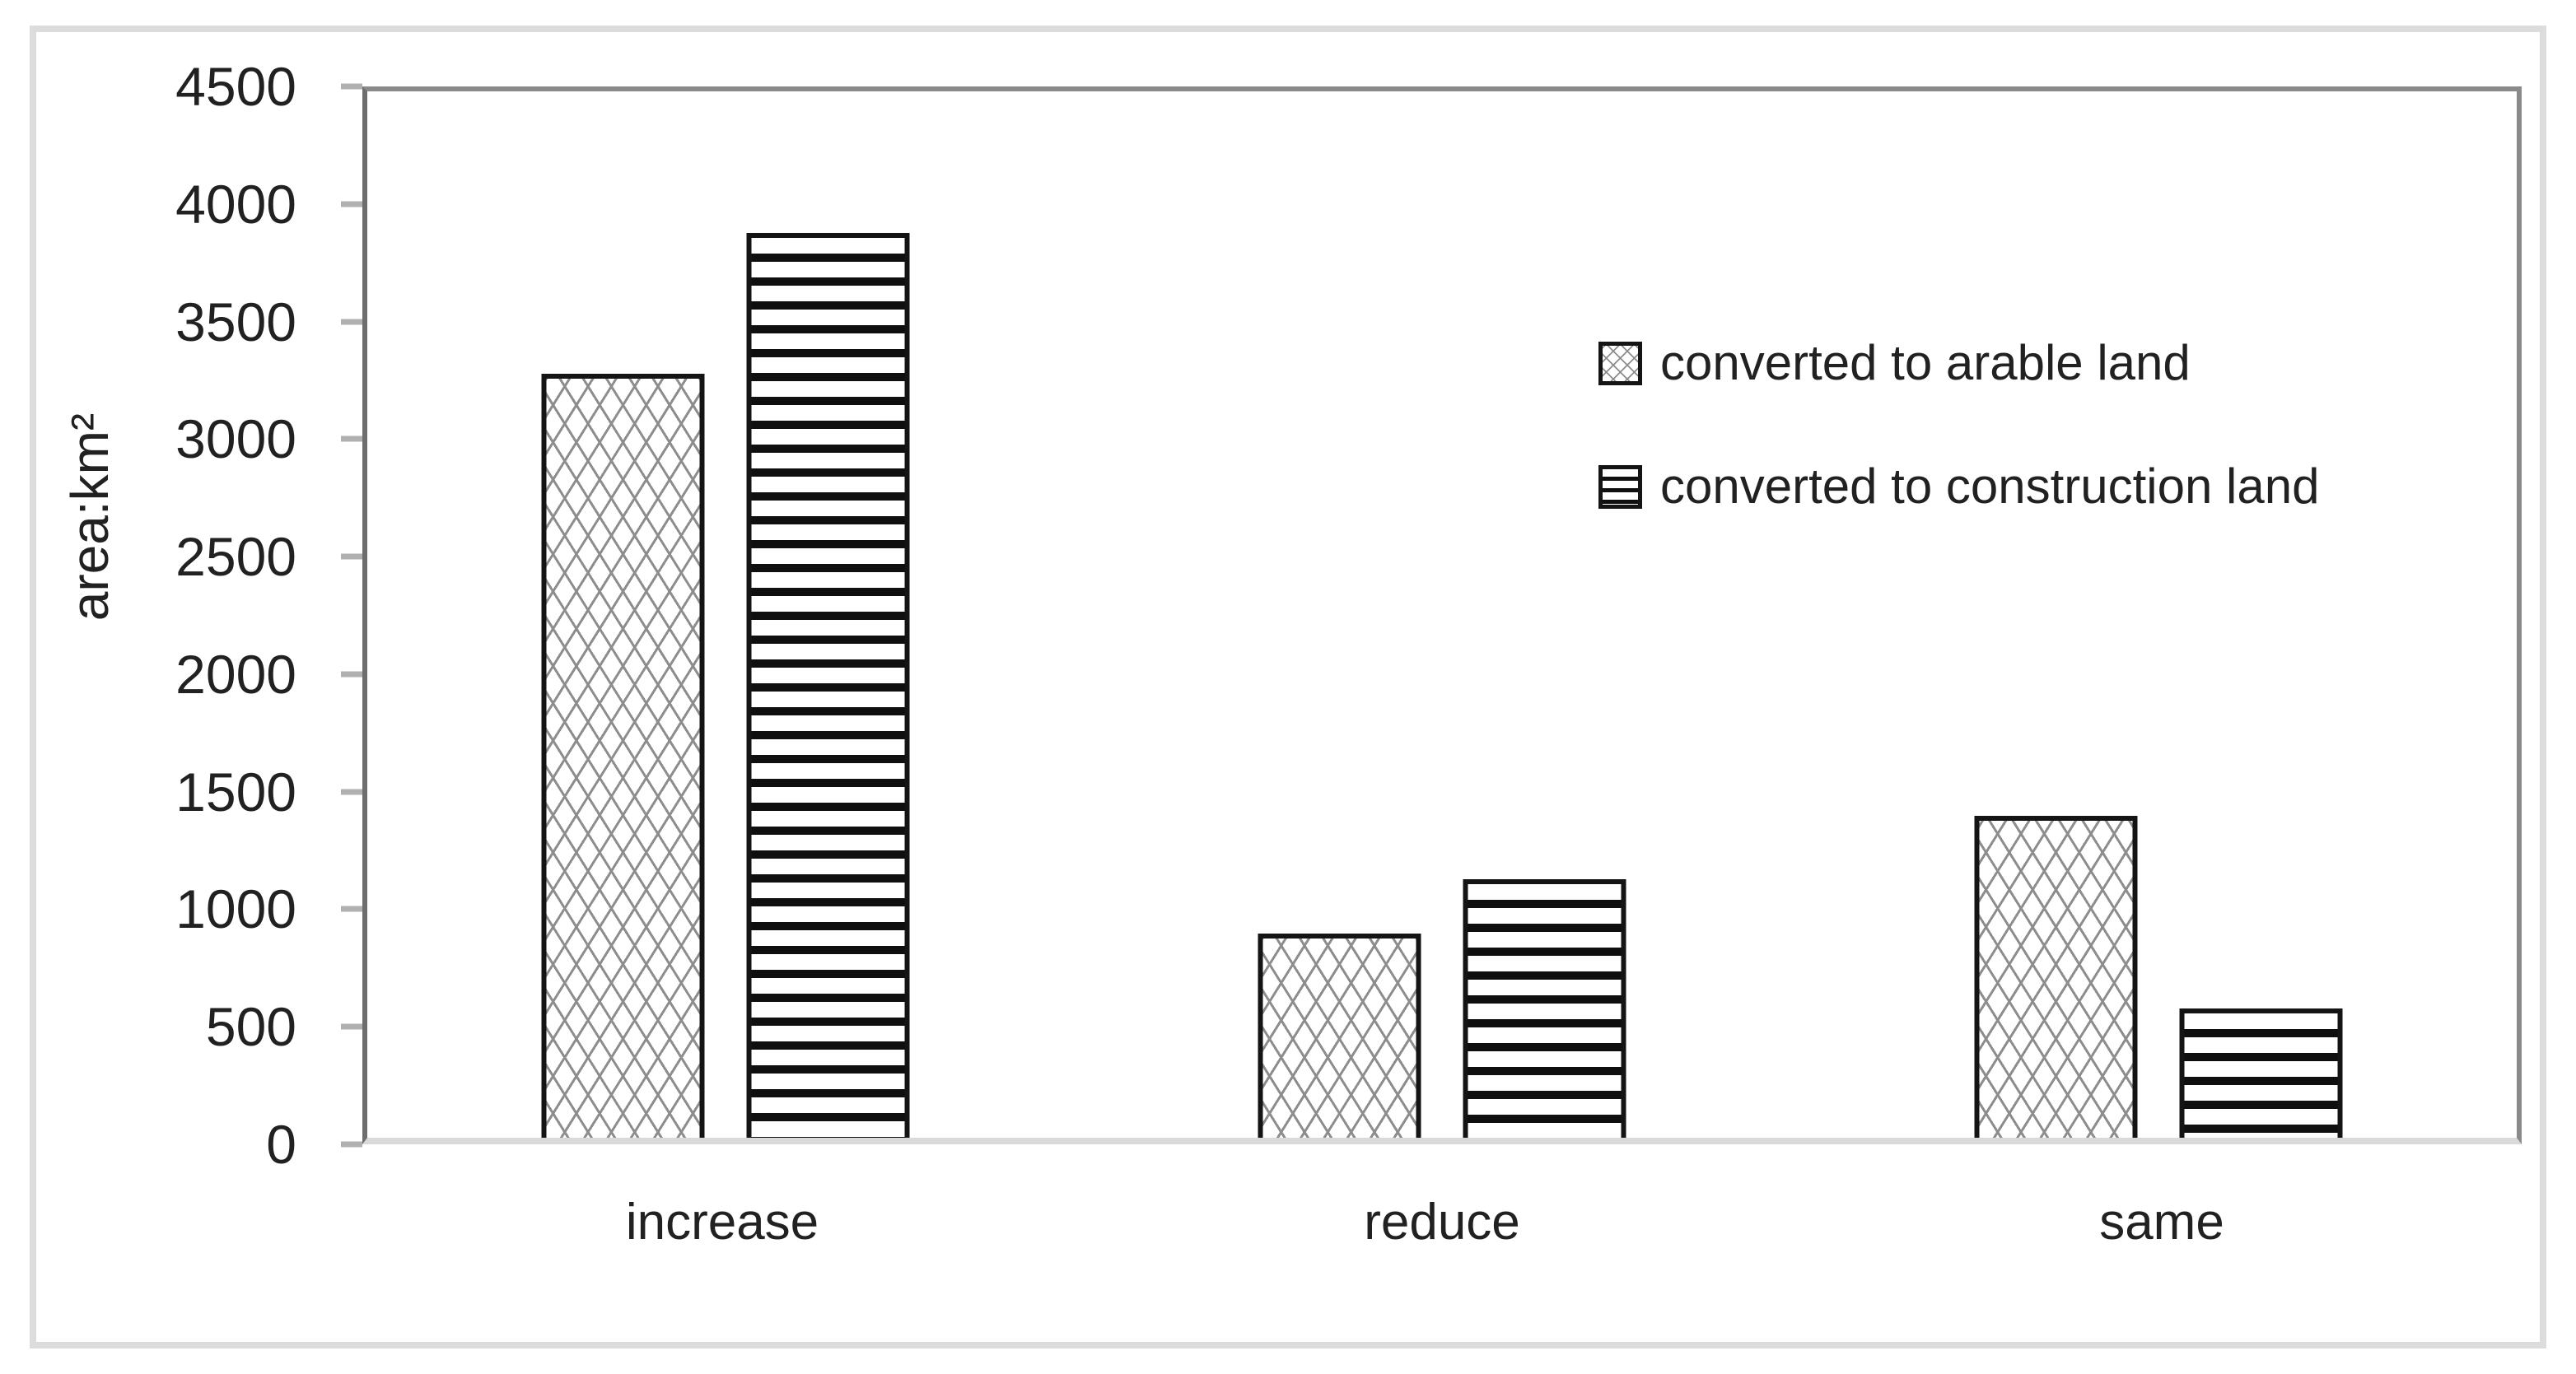  Describe the element at coordinates (235, 674) in the screenshot. I see `y-tick-label: 2000` at that location.